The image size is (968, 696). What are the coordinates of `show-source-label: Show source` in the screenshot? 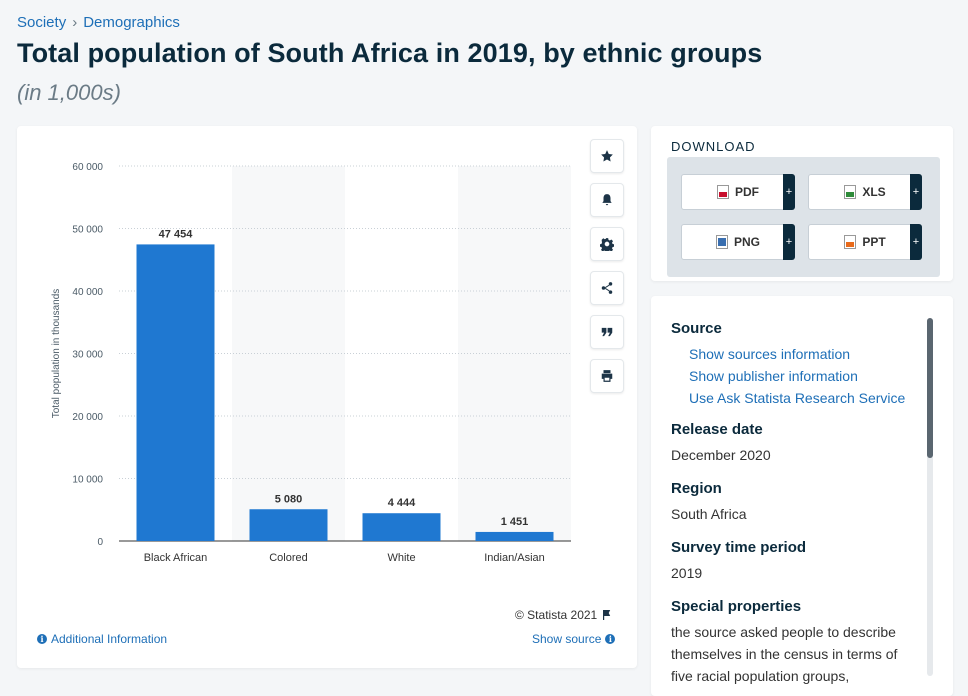 It's located at (567, 639).